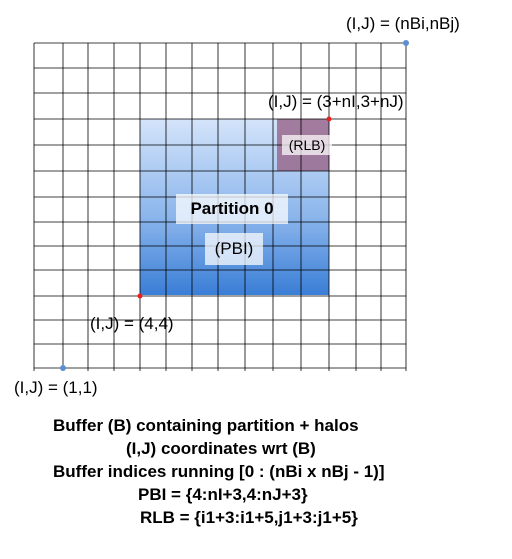 The width and height of the screenshot is (512, 559). Describe the element at coordinates (329, 119) in the screenshot. I see `corner-dot-rlb` at that location.